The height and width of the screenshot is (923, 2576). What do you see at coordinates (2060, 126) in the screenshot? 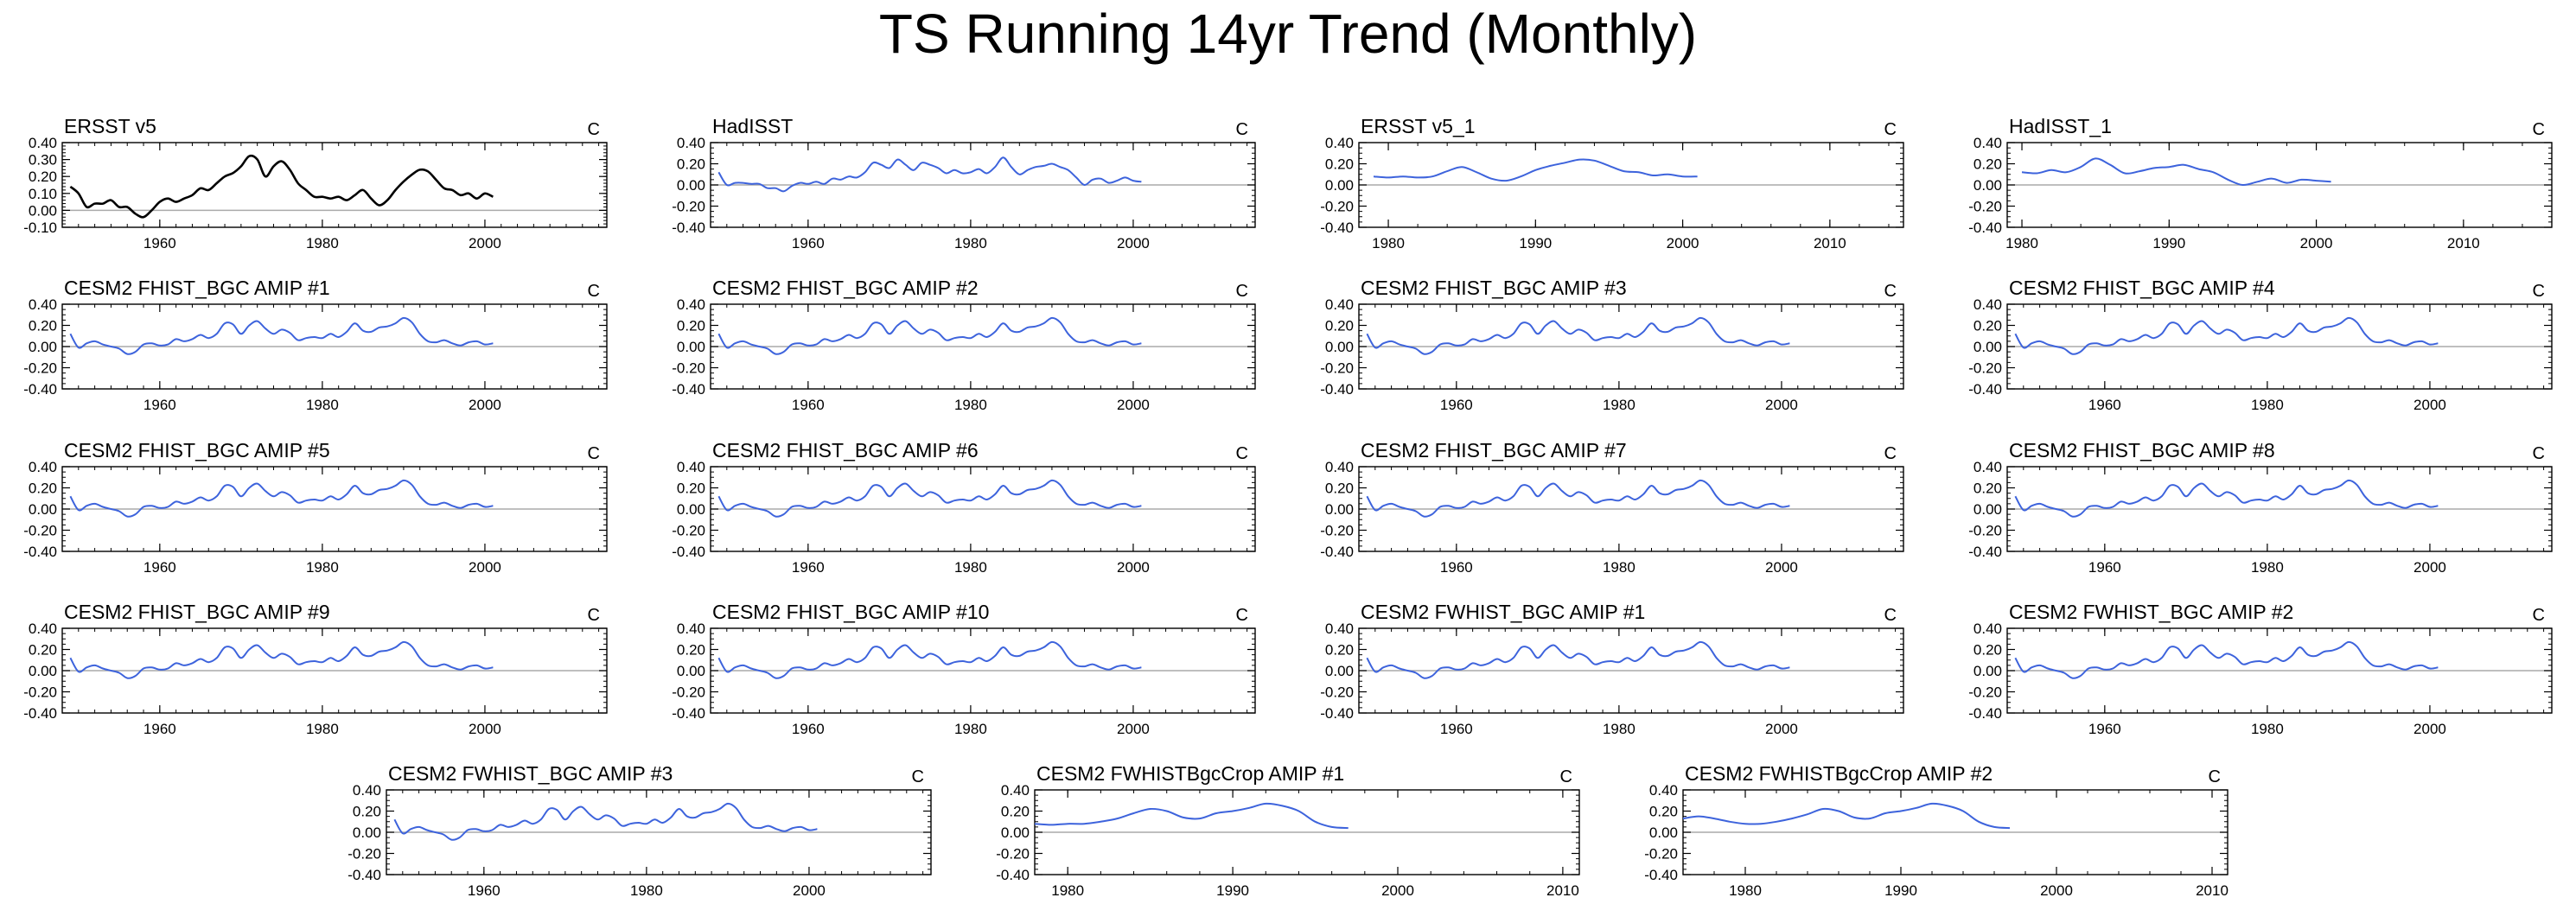
I see `panel-title: HadISST_1` at bounding box center [2060, 126].